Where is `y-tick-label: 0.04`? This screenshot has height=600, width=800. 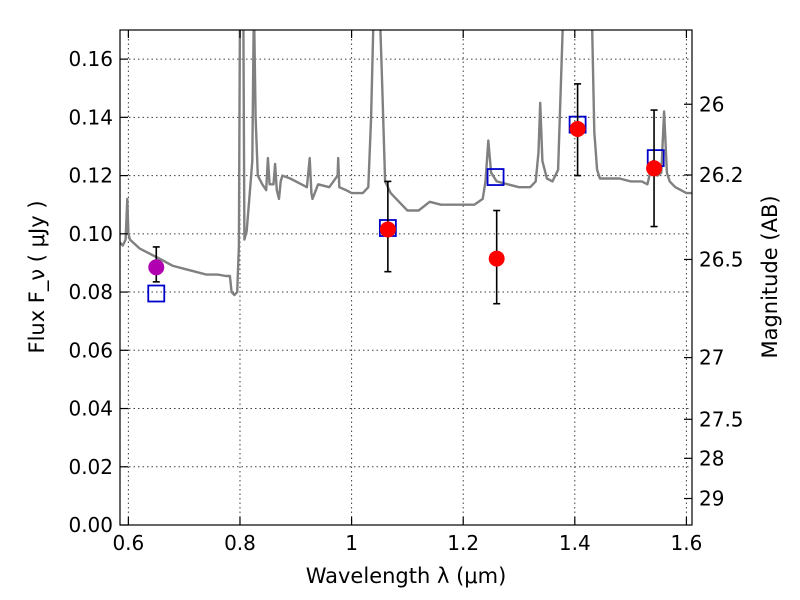
y-tick-label: 0.04 is located at coordinates (90, 409).